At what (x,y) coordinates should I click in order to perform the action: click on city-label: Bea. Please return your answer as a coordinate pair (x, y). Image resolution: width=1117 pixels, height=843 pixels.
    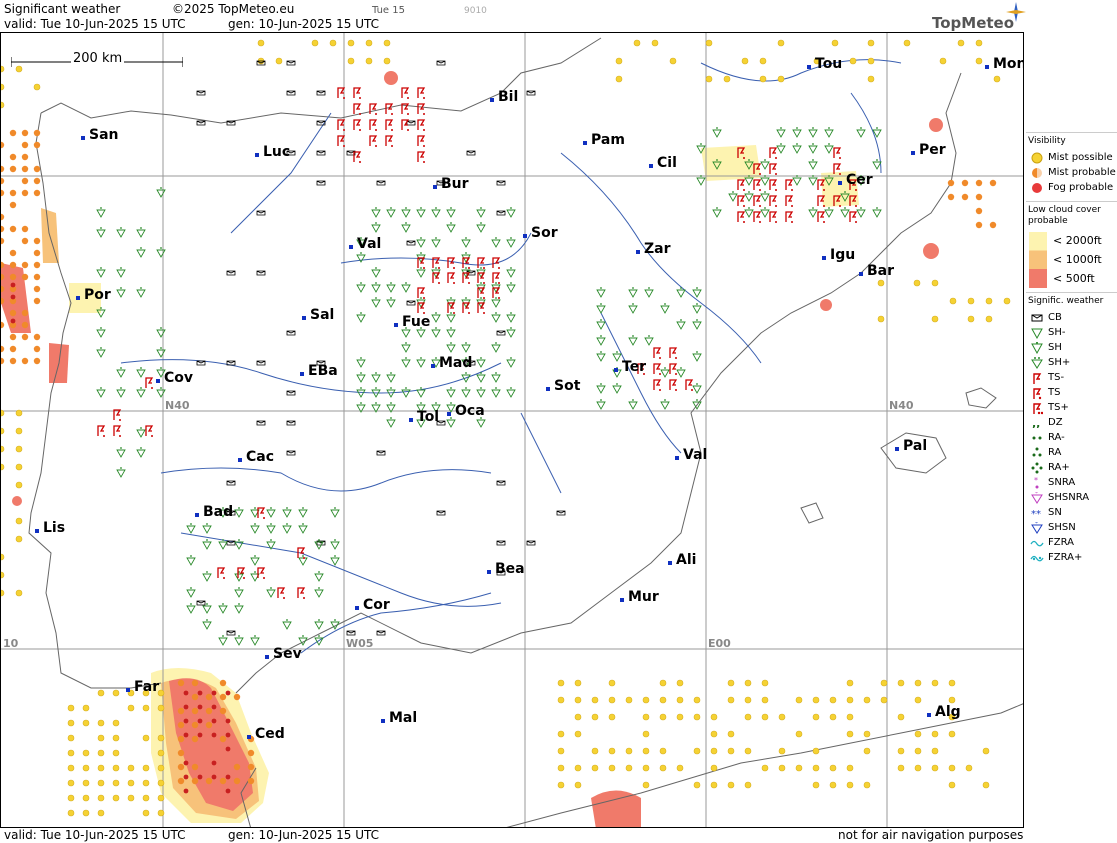
    Looking at the image, I should click on (506, 569).